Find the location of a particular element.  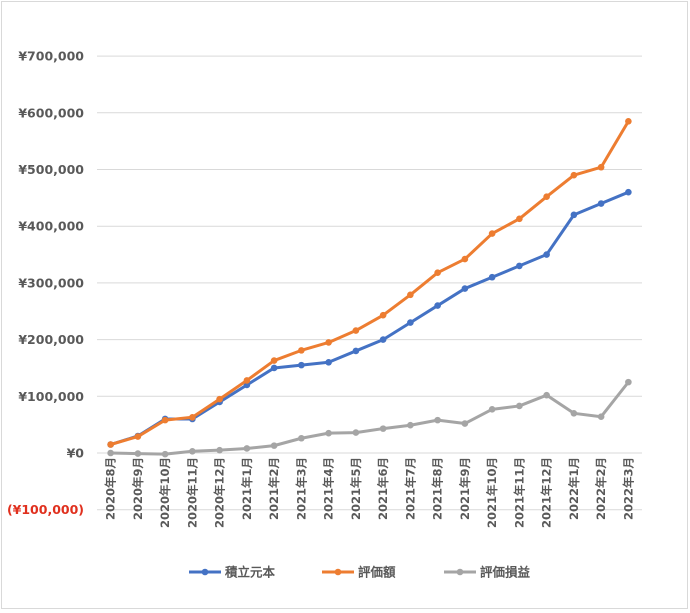

legend-label: 積立元本 is located at coordinates (250, 572).